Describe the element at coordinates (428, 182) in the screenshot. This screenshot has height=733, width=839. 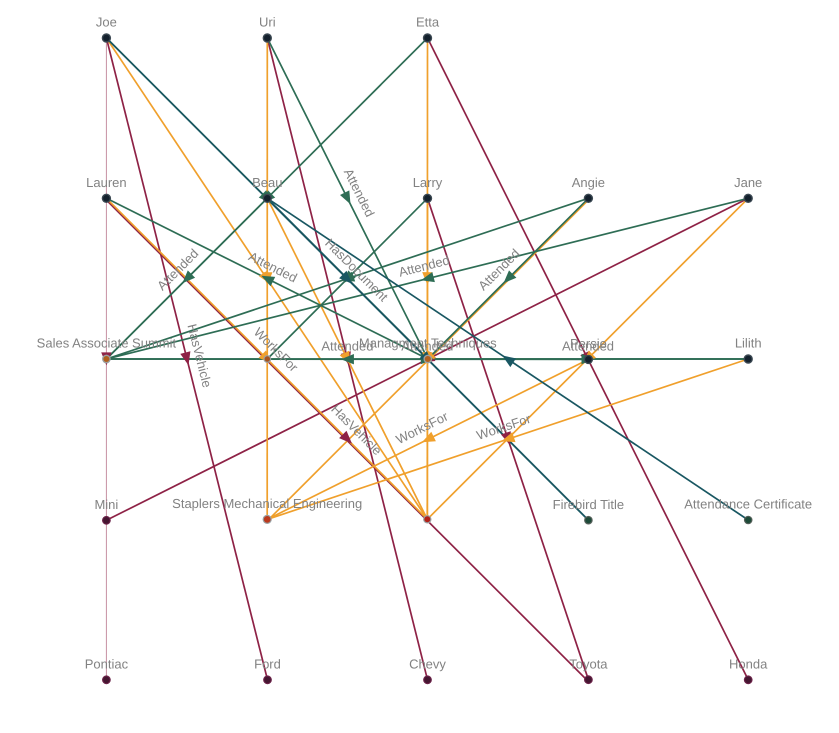
I see `svg-text: Larry` at that location.